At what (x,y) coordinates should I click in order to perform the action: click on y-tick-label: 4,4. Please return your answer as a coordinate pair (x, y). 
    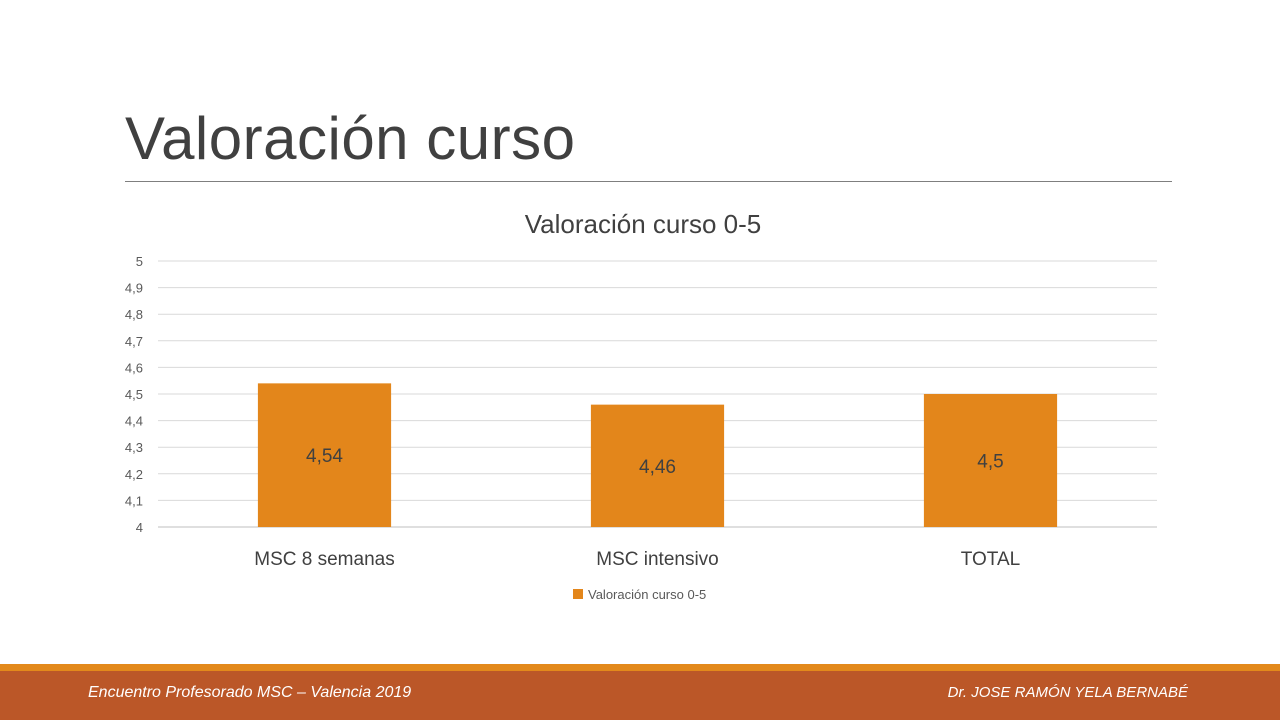
    Looking at the image, I should click on (134, 421).